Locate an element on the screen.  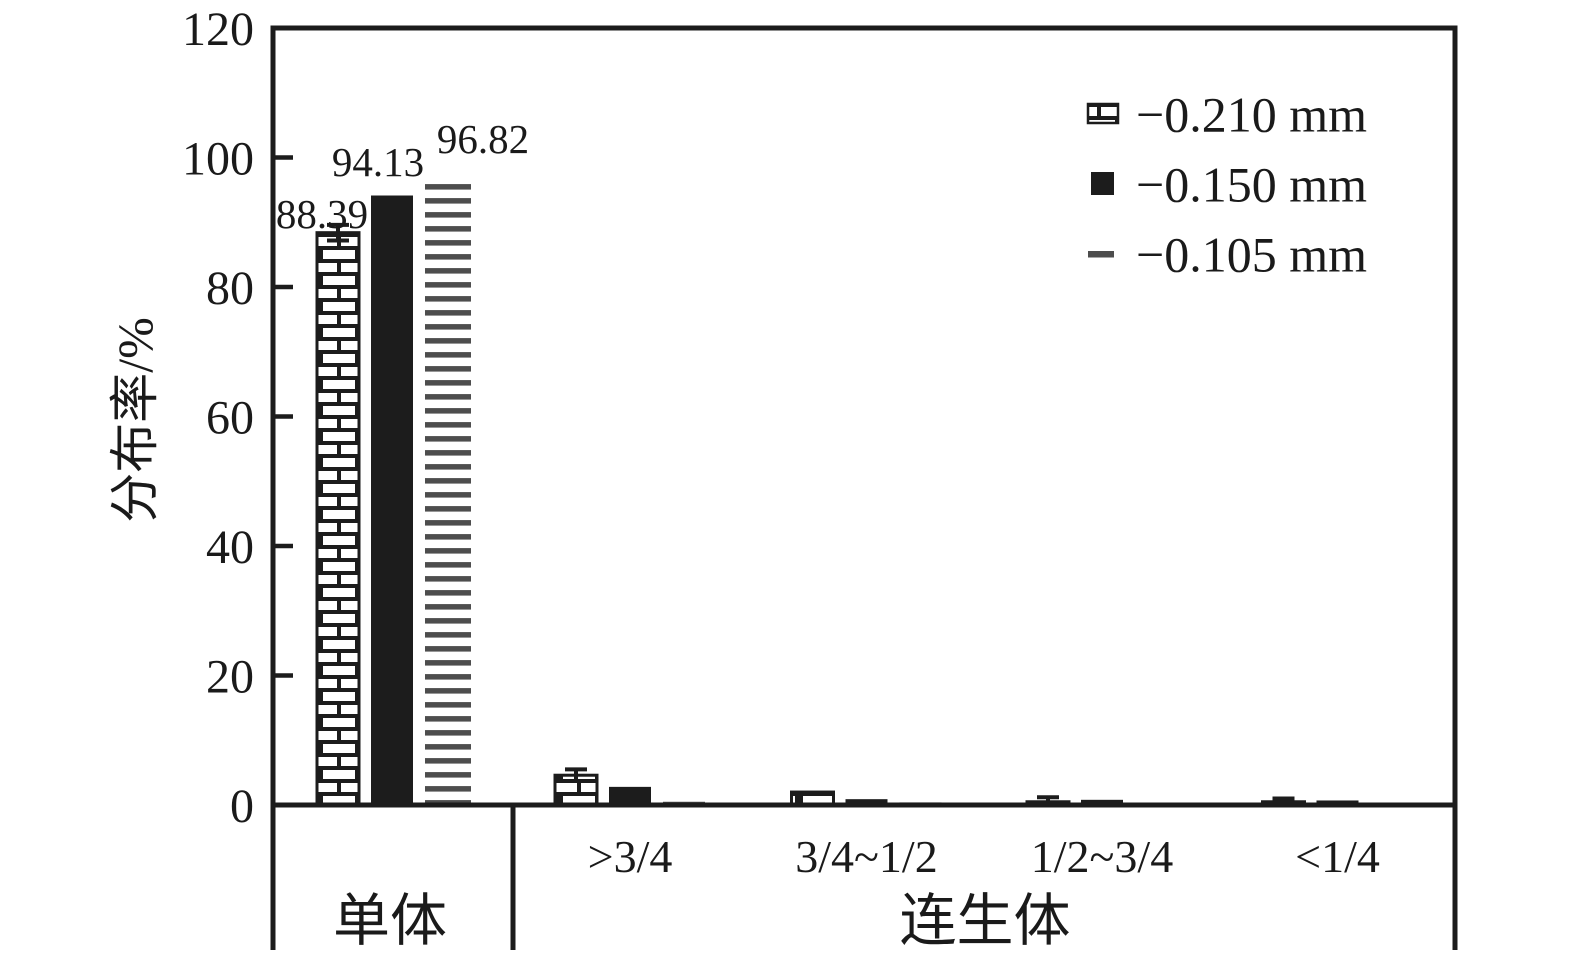
bar-−0.150mm-0 is located at coordinates (392, 500).